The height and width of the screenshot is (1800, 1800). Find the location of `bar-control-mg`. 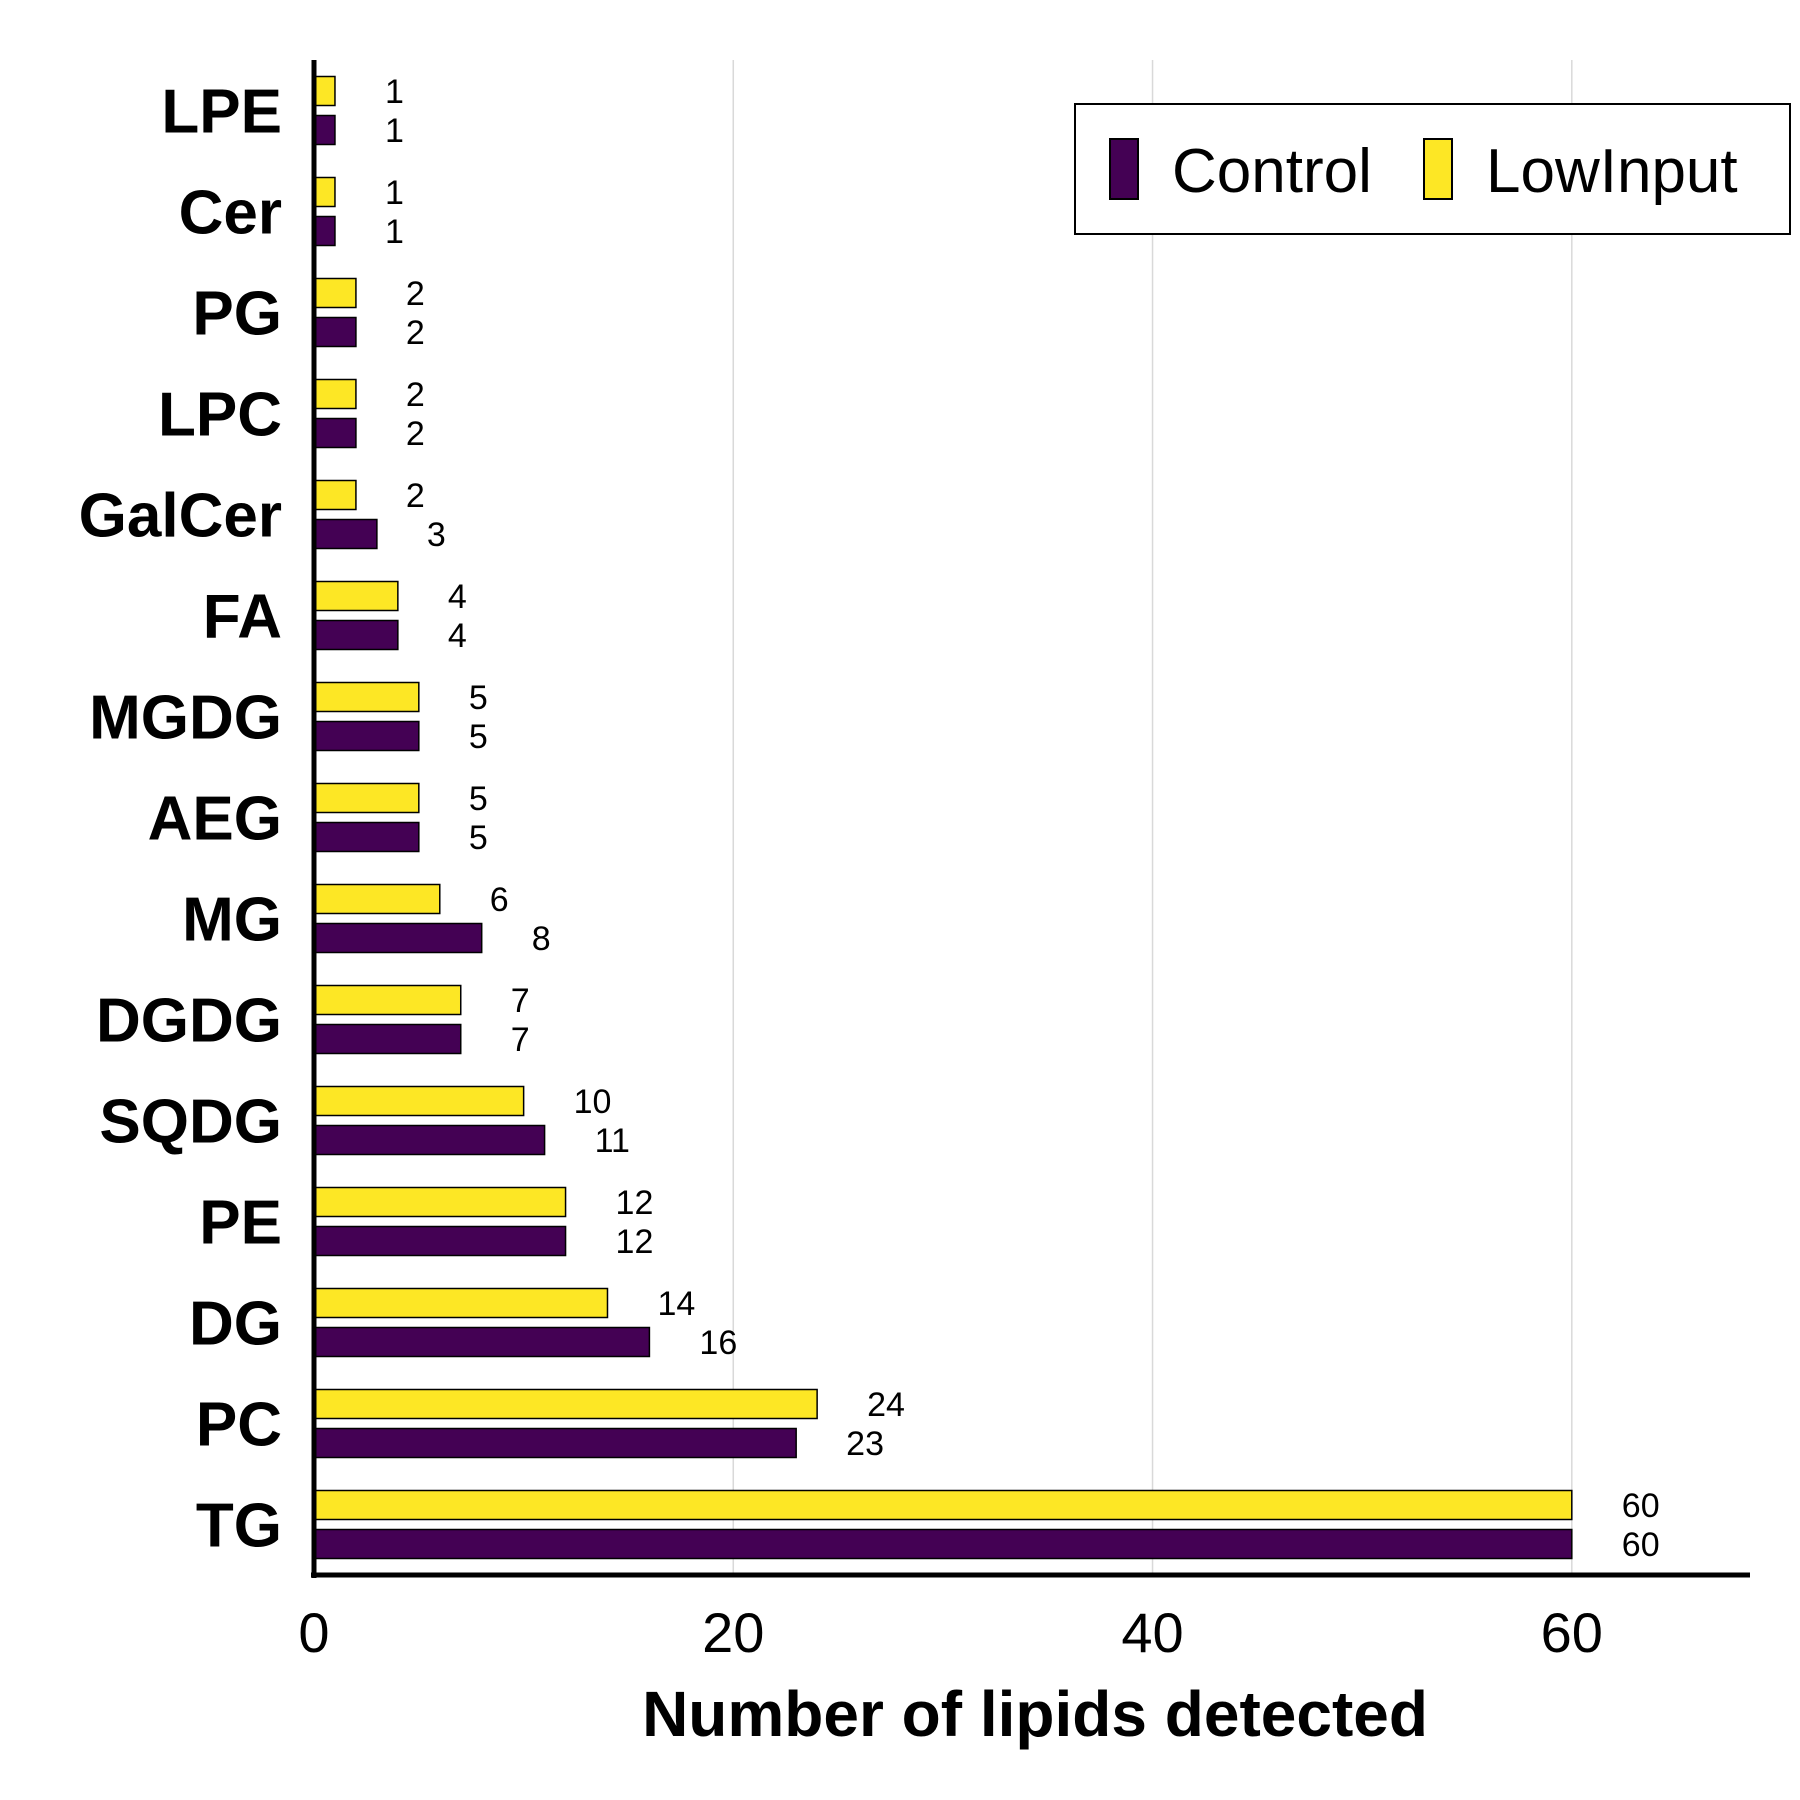

bar-control-mg is located at coordinates (398, 938).